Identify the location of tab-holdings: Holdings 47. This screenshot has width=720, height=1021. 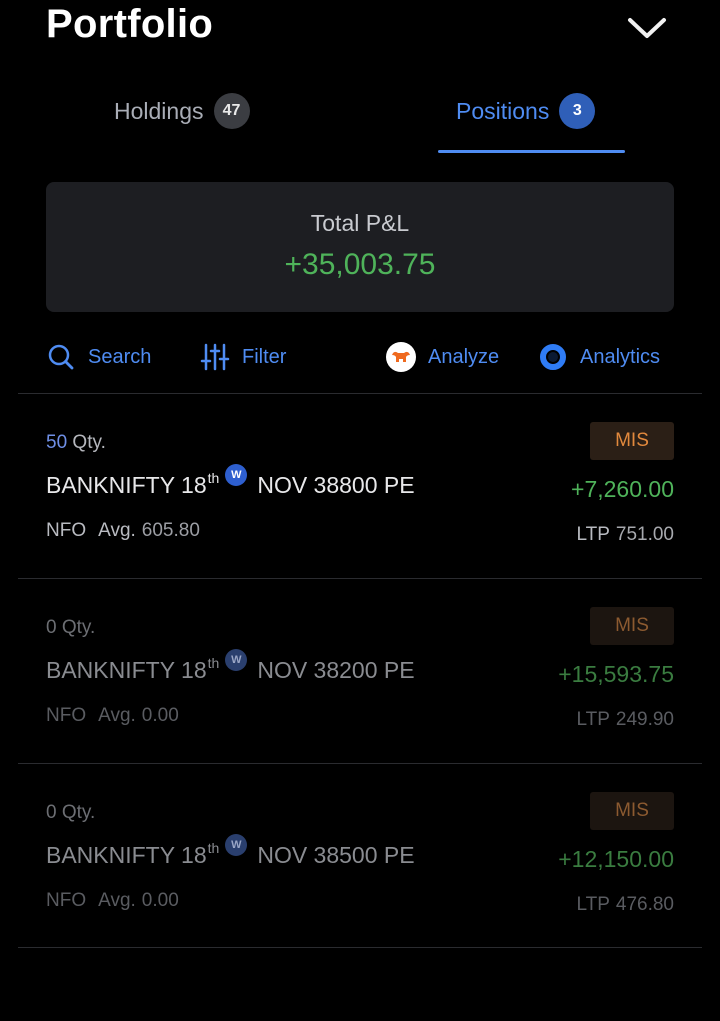
(182, 118).